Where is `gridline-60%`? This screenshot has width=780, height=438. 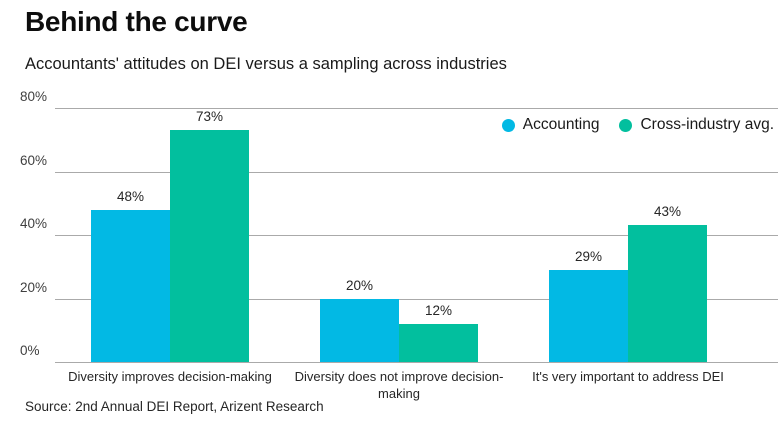 gridline-60% is located at coordinates (416, 172).